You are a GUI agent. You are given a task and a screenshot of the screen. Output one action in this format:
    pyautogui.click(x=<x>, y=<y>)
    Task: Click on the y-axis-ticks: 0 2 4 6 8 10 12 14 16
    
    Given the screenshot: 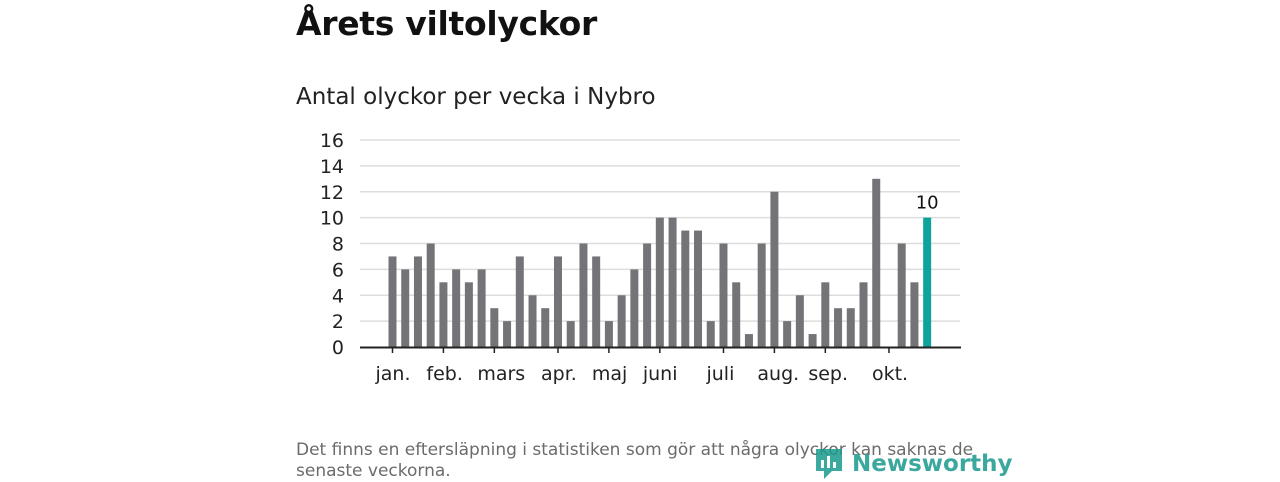 What is the action you would take?
    pyautogui.click(x=332, y=244)
    